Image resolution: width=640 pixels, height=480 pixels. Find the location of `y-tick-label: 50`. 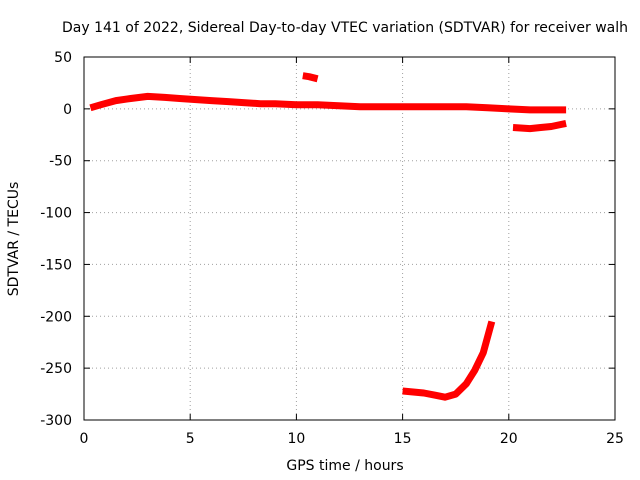

y-tick-label: 50 is located at coordinates (63, 58).